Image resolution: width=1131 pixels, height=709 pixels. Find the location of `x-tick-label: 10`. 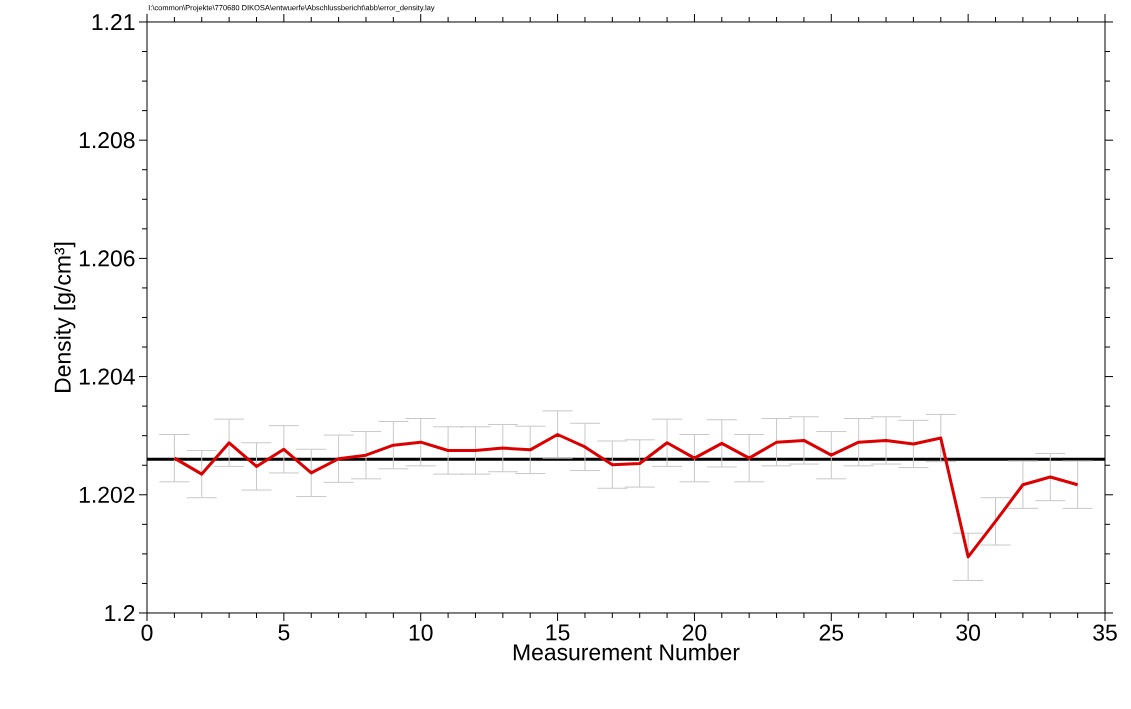

x-tick-label: 10 is located at coordinates (421, 632).